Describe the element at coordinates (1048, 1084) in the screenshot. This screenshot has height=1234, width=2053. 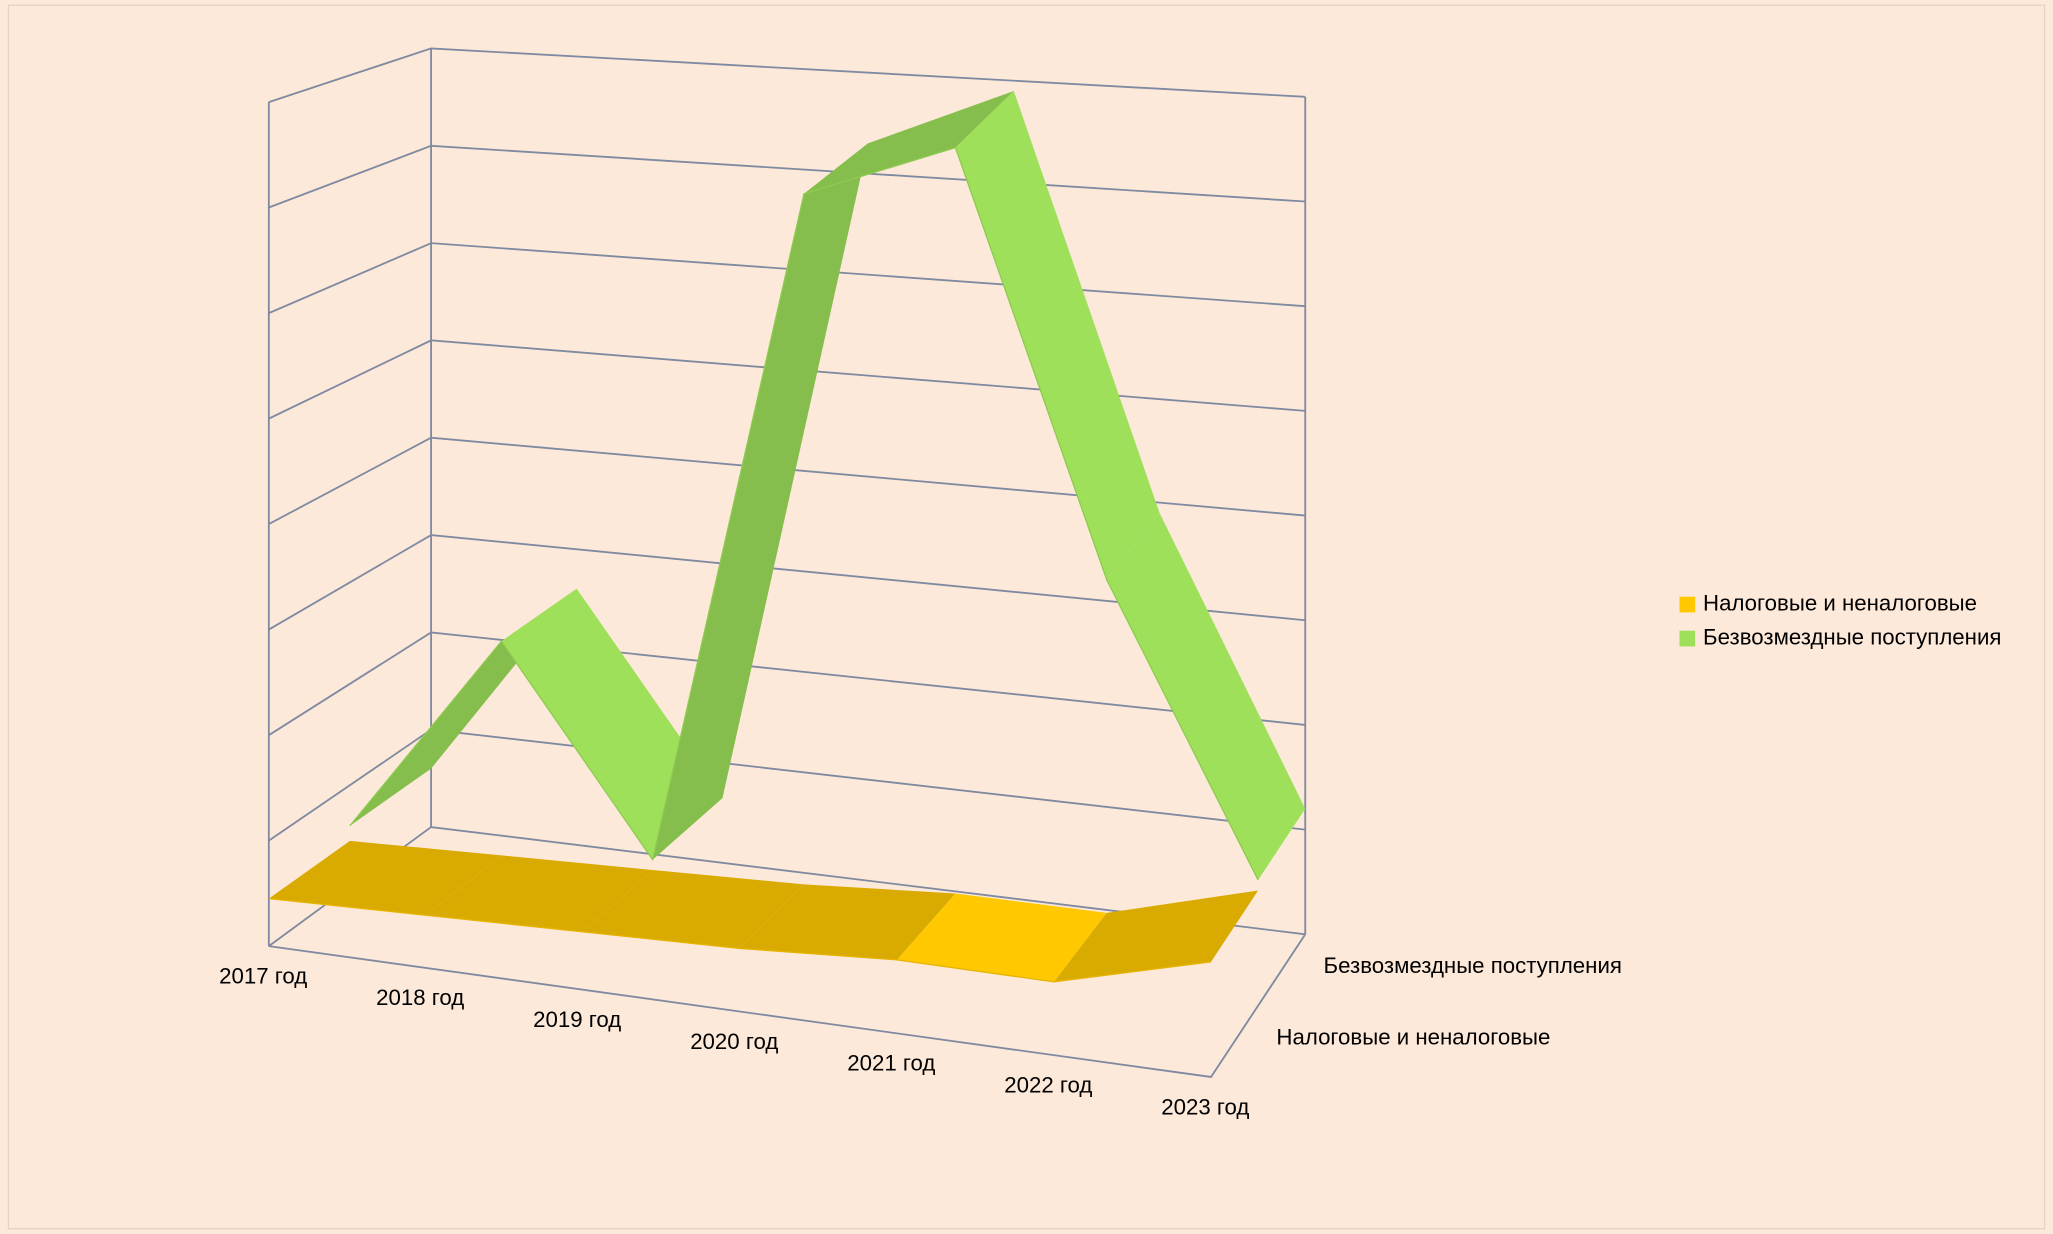
I see `x-tick-label: 2022 год` at that location.